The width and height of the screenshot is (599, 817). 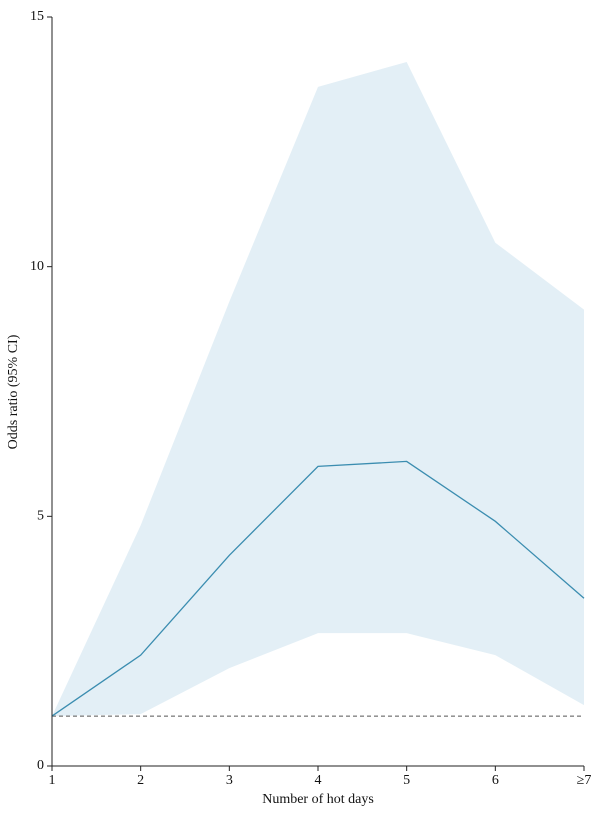 I want to click on x-tick-label: 5, so click(x=406, y=780).